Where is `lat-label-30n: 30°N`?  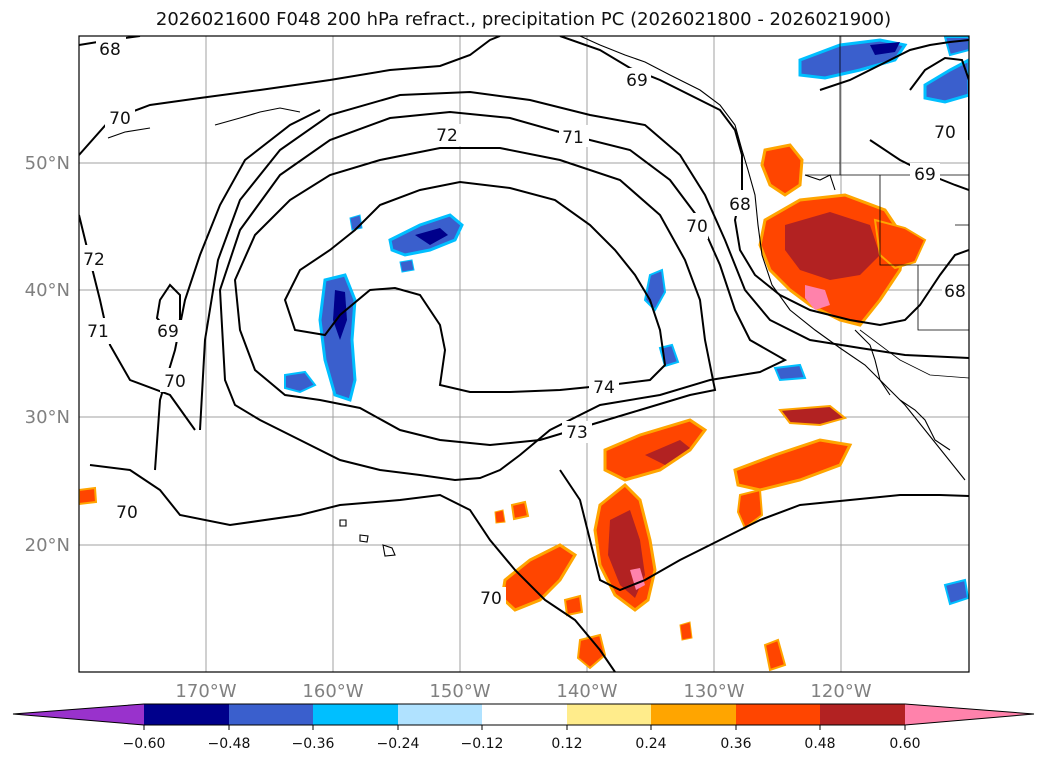 lat-label-30n: 30°N is located at coordinates (47, 417).